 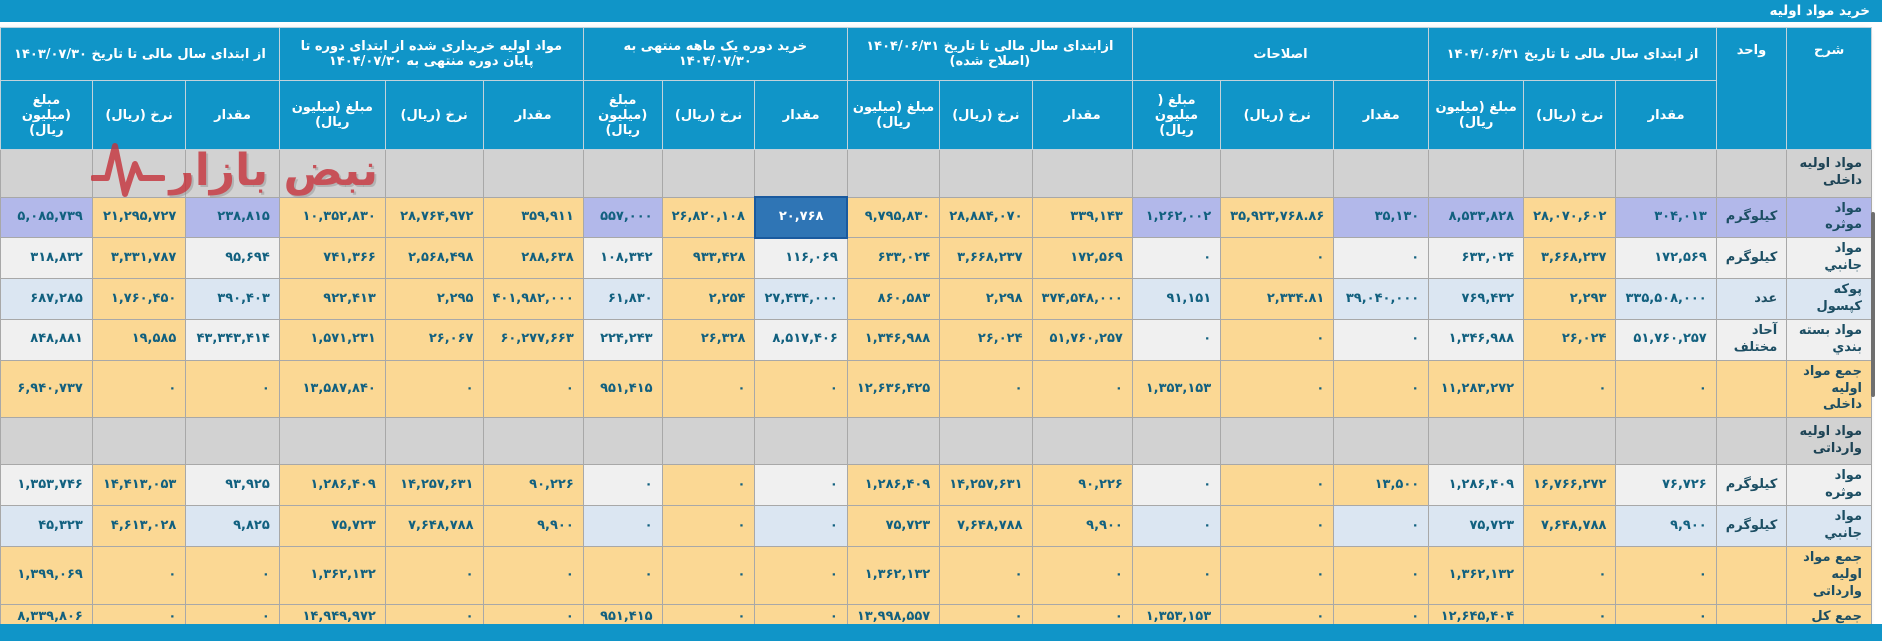 What do you see at coordinates (1082, 299) in the screenshot?
I see `value-cell: ۳۷۴,۵۴۸,۰۰۰` at bounding box center [1082, 299].